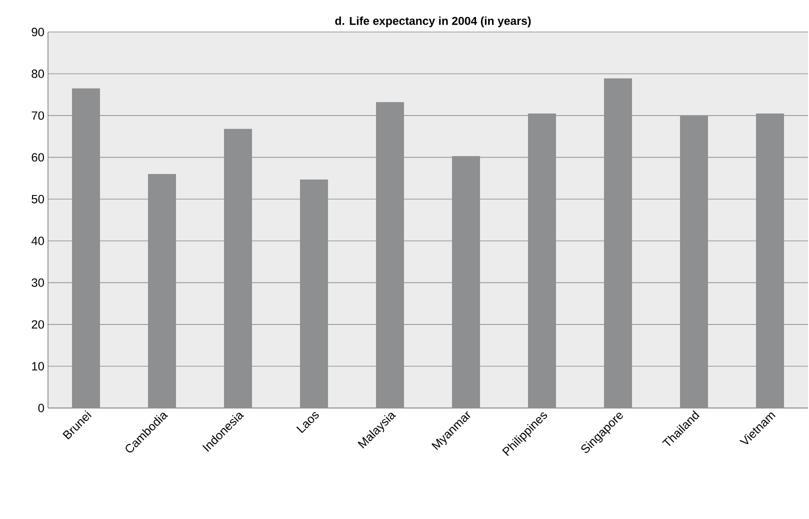 This screenshot has height=519, width=809. What do you see at coordinates (38, 199) in the screenshot?
I see `y-tick-label: 50` at bounding box center [38, 199].